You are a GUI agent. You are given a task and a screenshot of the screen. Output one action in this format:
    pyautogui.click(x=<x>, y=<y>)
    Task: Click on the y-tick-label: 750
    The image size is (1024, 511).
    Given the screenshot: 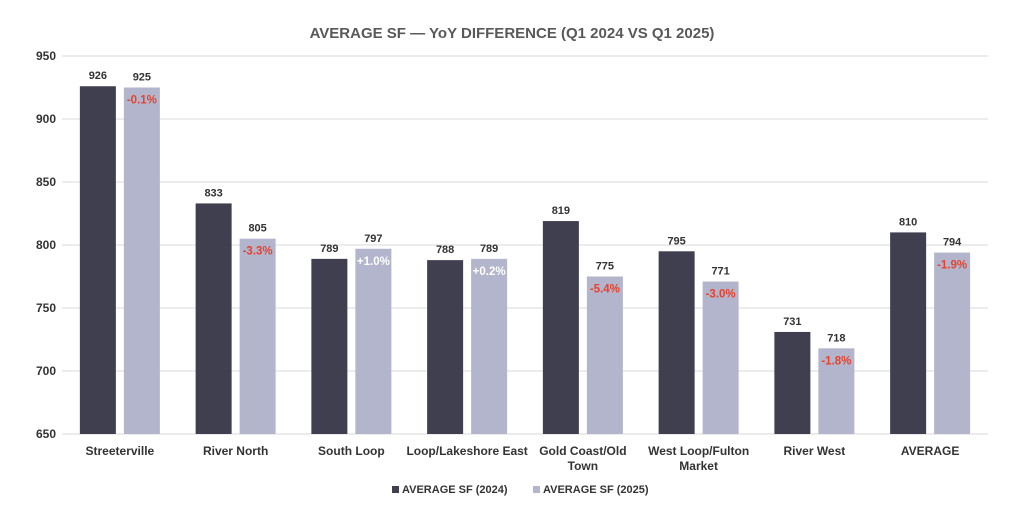 What is the action you would take?
    pyautogui.click(x=46, y=308)
    